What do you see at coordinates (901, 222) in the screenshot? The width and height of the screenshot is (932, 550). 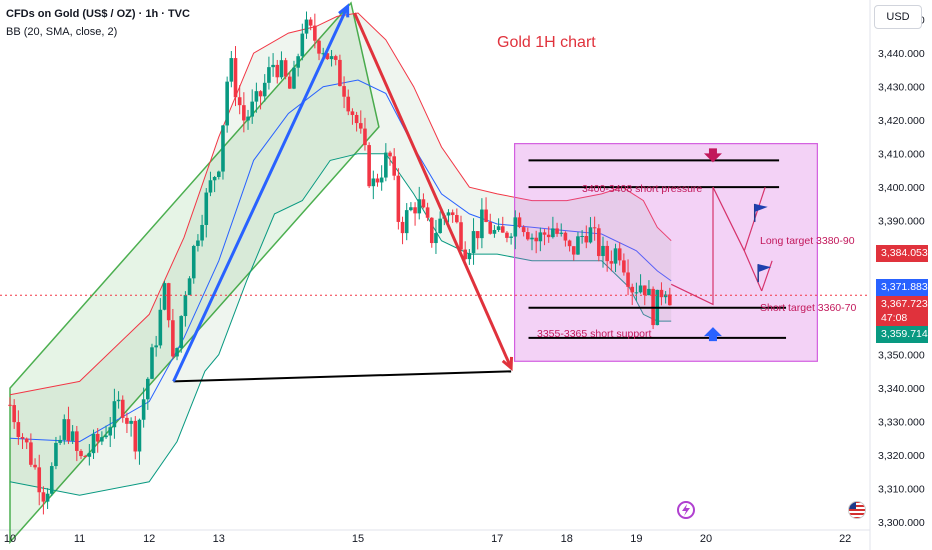 I see `y-tick-label: 3,390.000` at bounding box center [901, 222].